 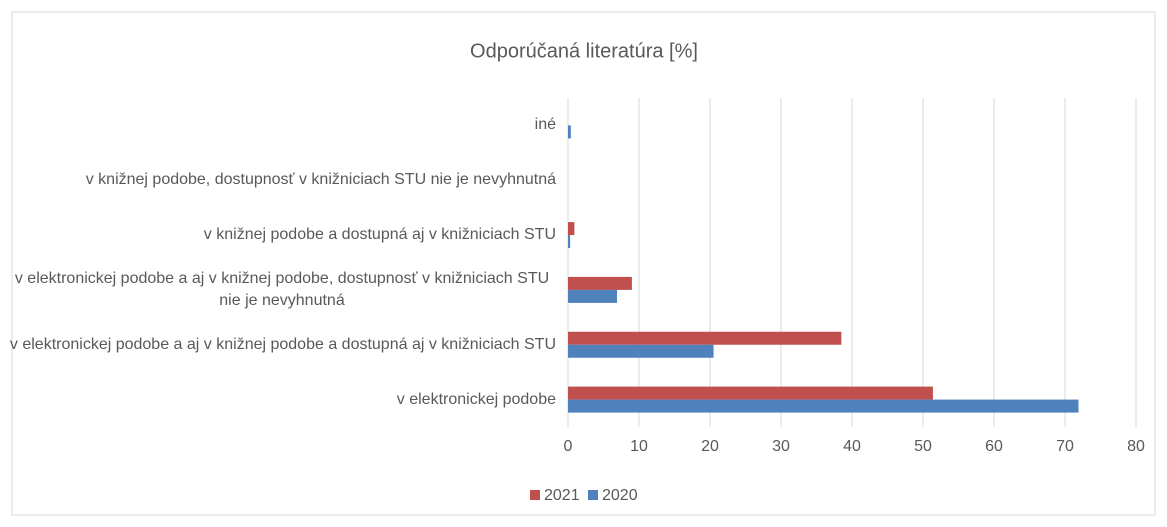 I want to click on chart-title: Odporúčaná literatúra [%], so click(x=584, y=51).